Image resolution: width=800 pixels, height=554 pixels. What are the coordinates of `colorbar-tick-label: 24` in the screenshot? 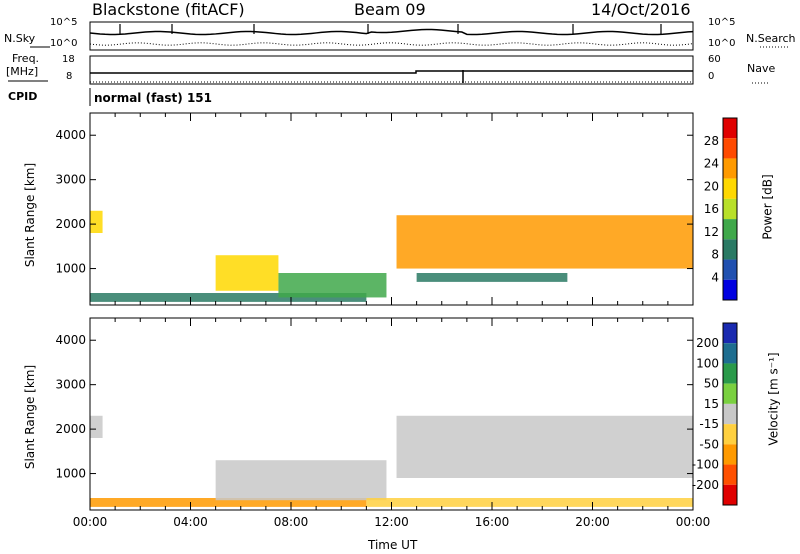 It's located at (711, 164).